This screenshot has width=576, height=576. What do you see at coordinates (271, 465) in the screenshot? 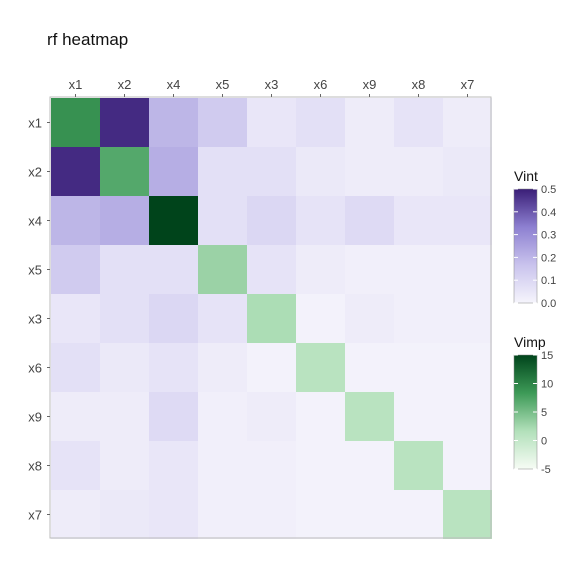
I see `vint-cell-x8-x3` at bounding box center [271, 465].